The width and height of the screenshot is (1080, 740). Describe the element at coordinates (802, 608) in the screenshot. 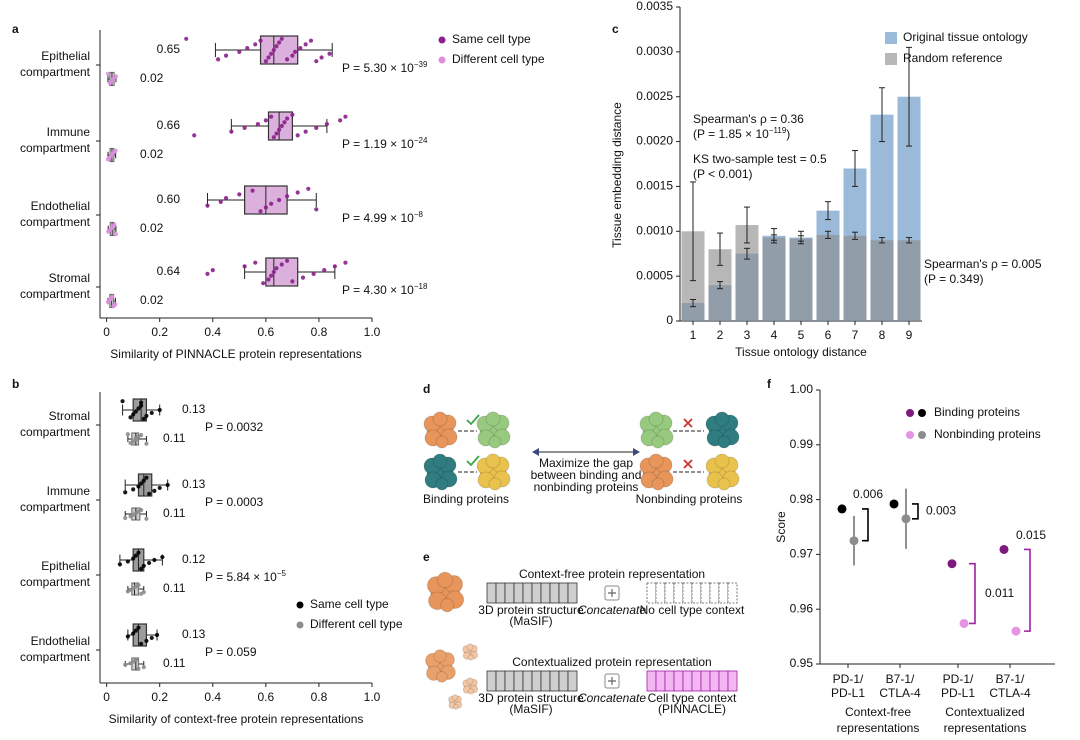

I see `y-tick-label: 0.96` at that location.